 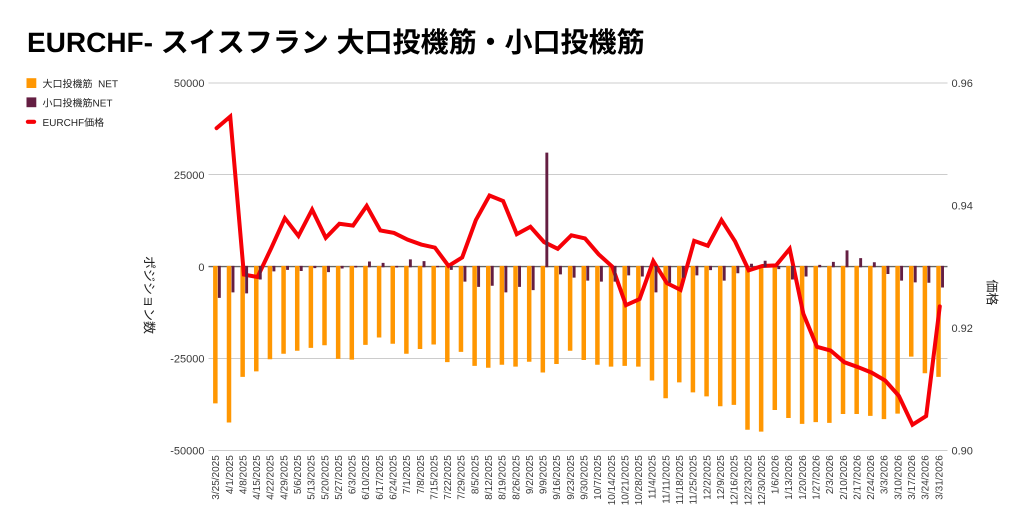 I want to click on svg-text: 4/29/2025, so click(x=284, y=477).